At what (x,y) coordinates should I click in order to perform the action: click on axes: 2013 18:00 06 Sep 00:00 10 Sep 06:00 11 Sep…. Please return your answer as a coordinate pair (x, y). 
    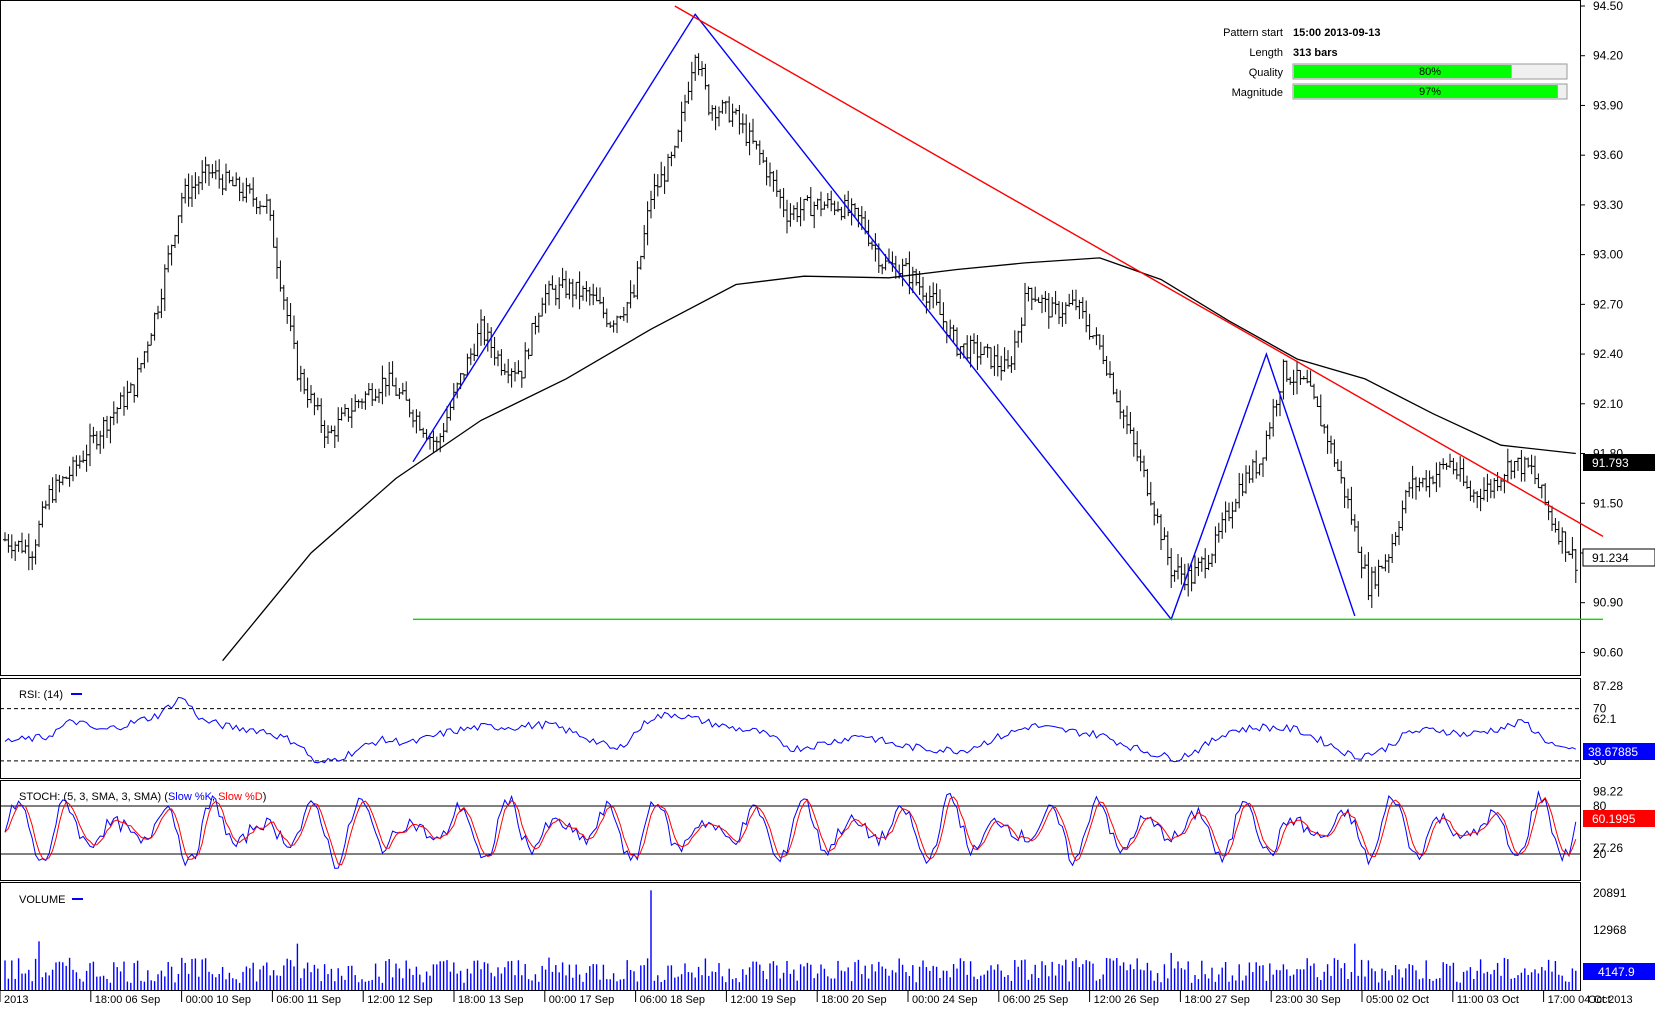
    Looking at the image, I should click on (816, 998).